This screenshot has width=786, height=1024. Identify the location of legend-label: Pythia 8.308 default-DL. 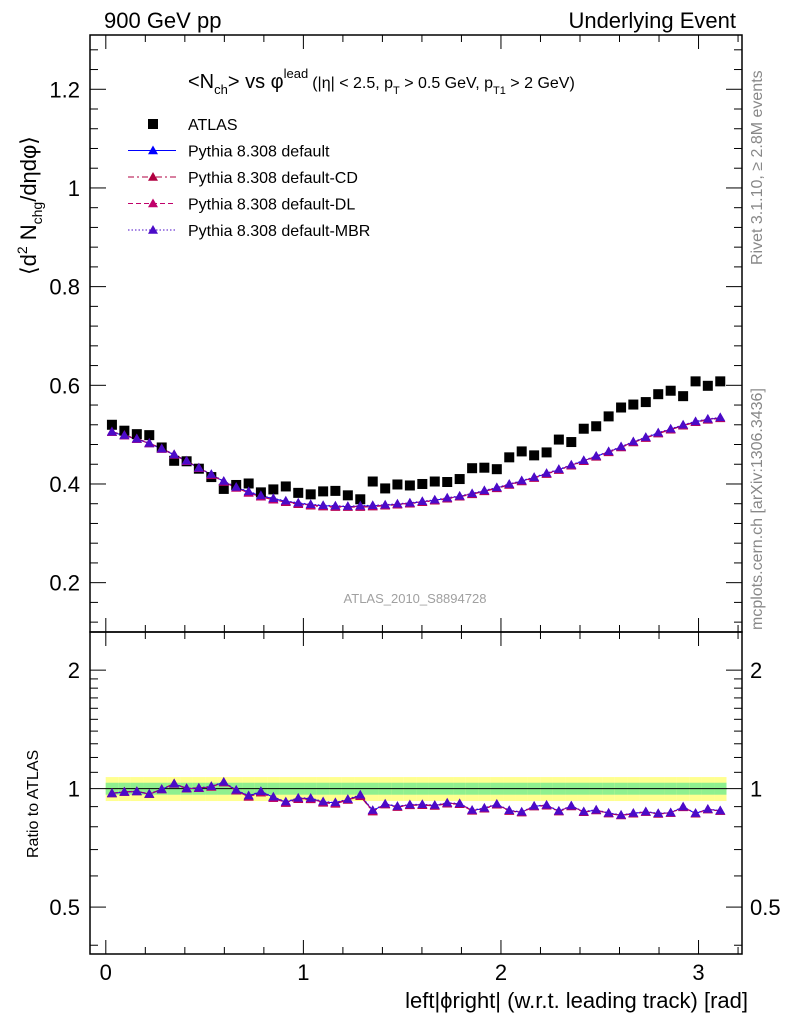
(271, 205).